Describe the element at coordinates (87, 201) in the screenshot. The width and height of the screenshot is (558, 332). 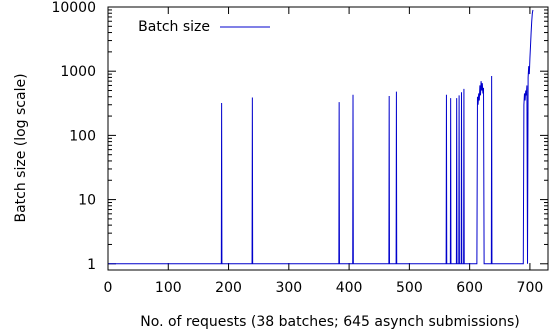
I see `y-tick-label-10: 10` at that location.